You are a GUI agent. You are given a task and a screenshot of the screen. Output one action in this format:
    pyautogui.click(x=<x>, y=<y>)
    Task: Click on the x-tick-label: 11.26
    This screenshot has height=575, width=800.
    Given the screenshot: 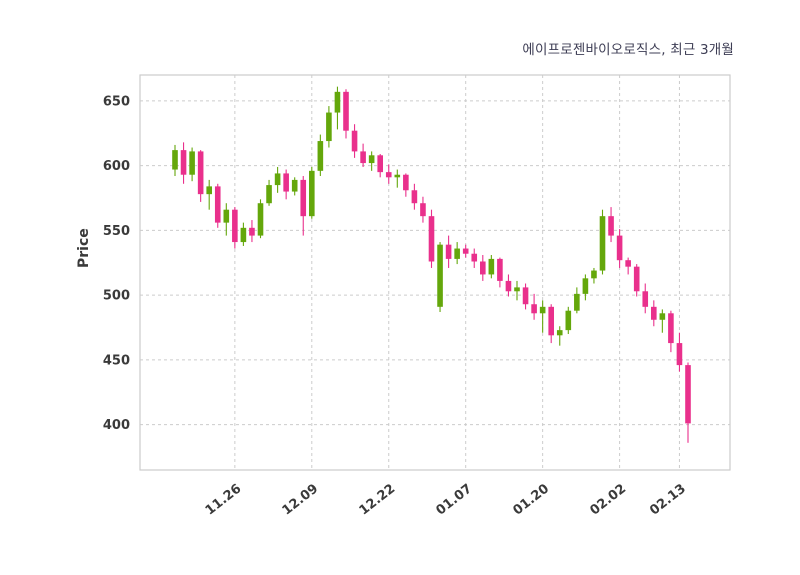 What is the action you would take?
    pyautogui.click(x=224, y=499)
    